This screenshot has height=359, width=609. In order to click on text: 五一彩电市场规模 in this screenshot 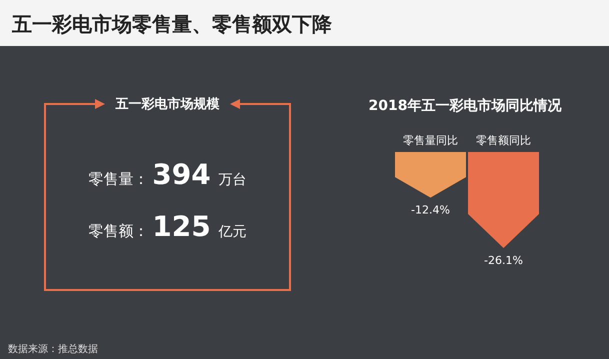, I will do `click(167, 104)`.